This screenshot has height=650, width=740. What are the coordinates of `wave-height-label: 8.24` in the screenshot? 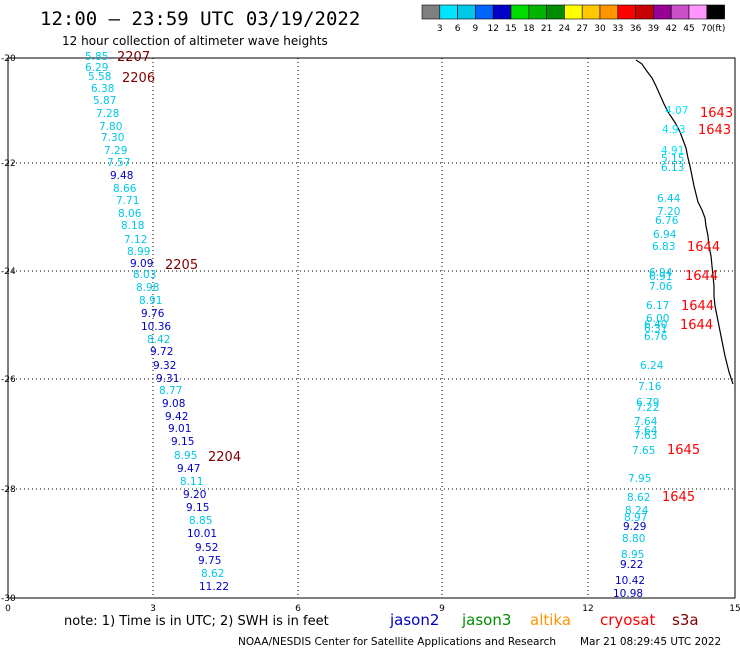 It's located at (637, 511).